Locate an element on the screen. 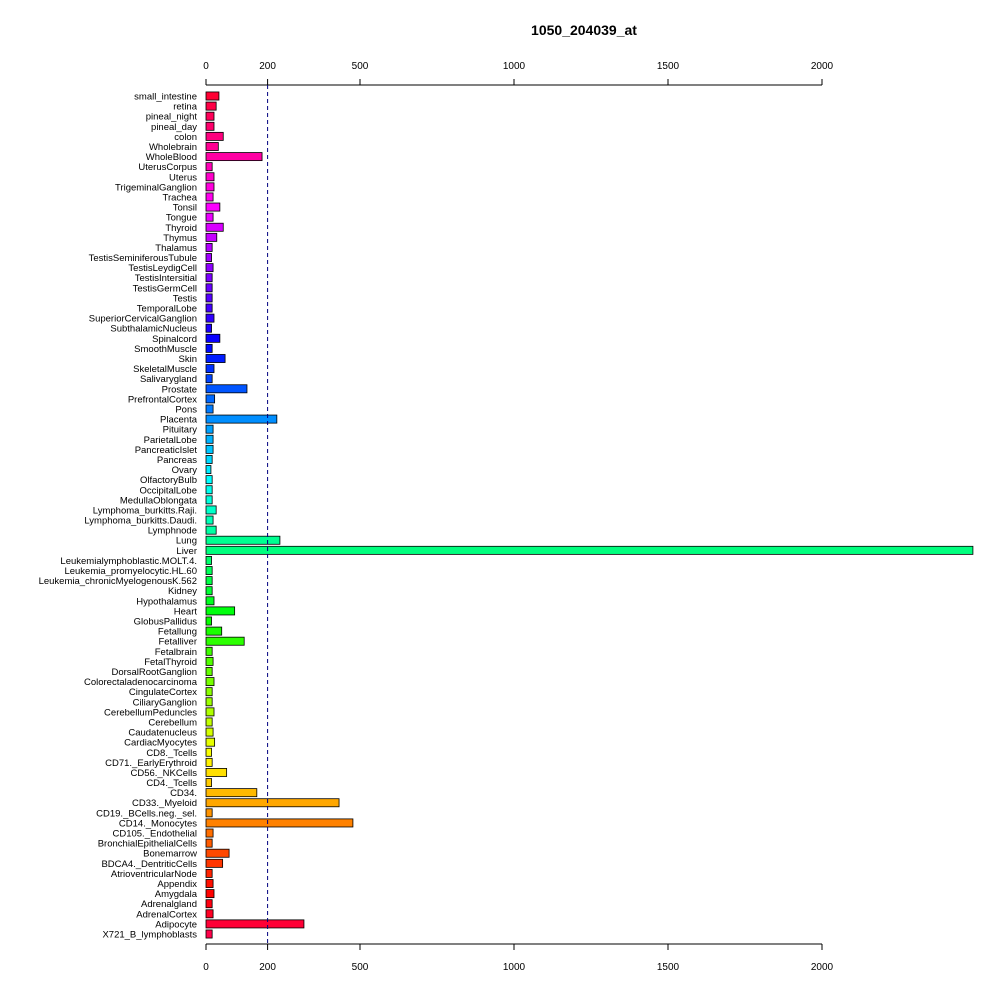 The image size is (1000, 1000). category-label: WholeBlood is located at coordinates (171, 157).